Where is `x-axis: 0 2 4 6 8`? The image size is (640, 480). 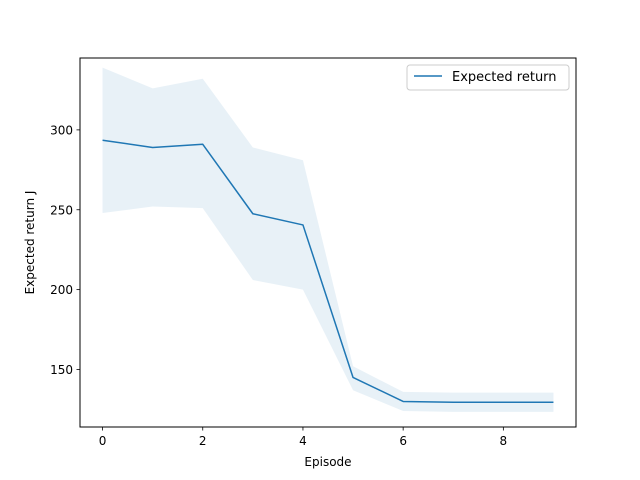
x-axis: 0 2 4 6 8 is located at coordinates (303, 437).